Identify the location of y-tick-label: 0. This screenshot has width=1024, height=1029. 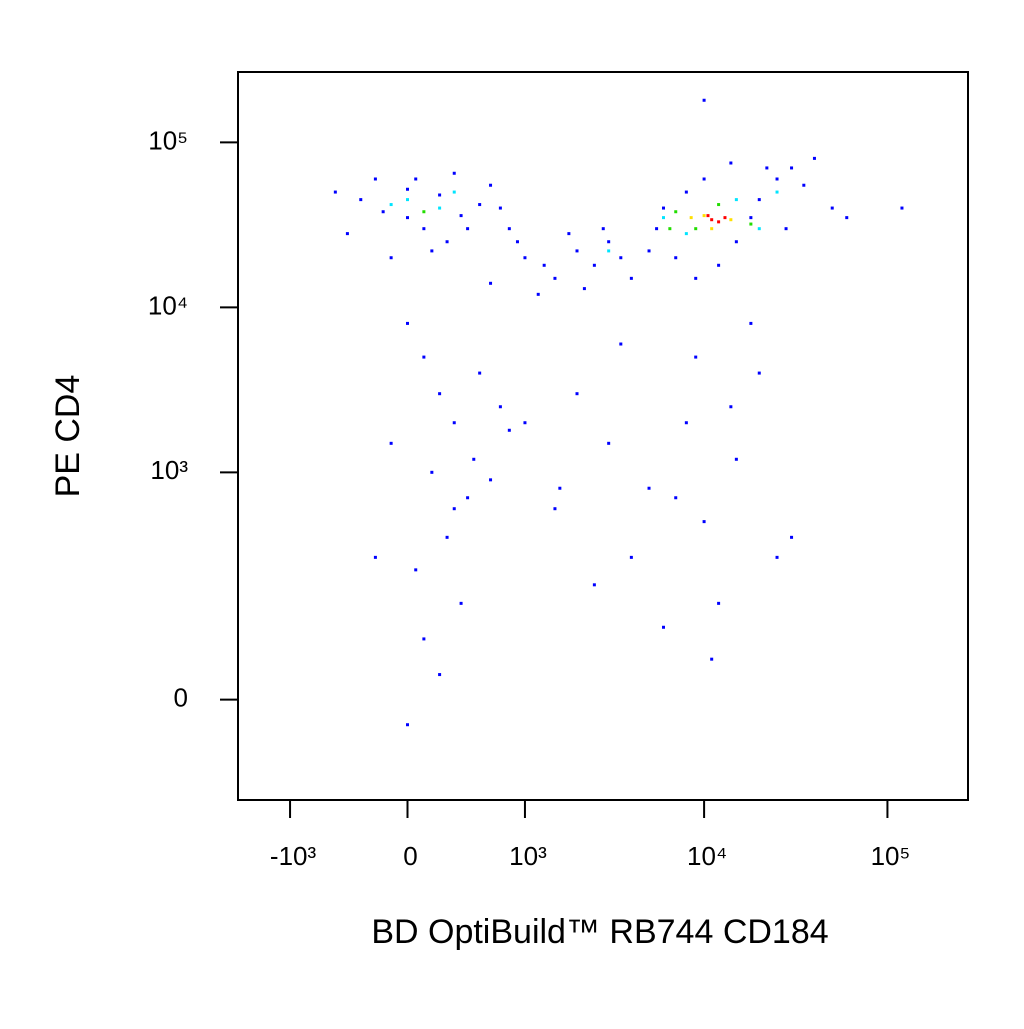
(181, 698).